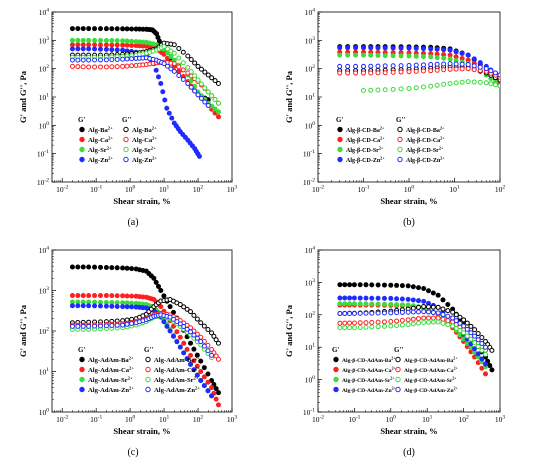 The image size is (550, 461). What do you see at coordinates (500, 190) in the screenshot?
I see `x-tick-label: 10²` at bounding box center [500, 190].